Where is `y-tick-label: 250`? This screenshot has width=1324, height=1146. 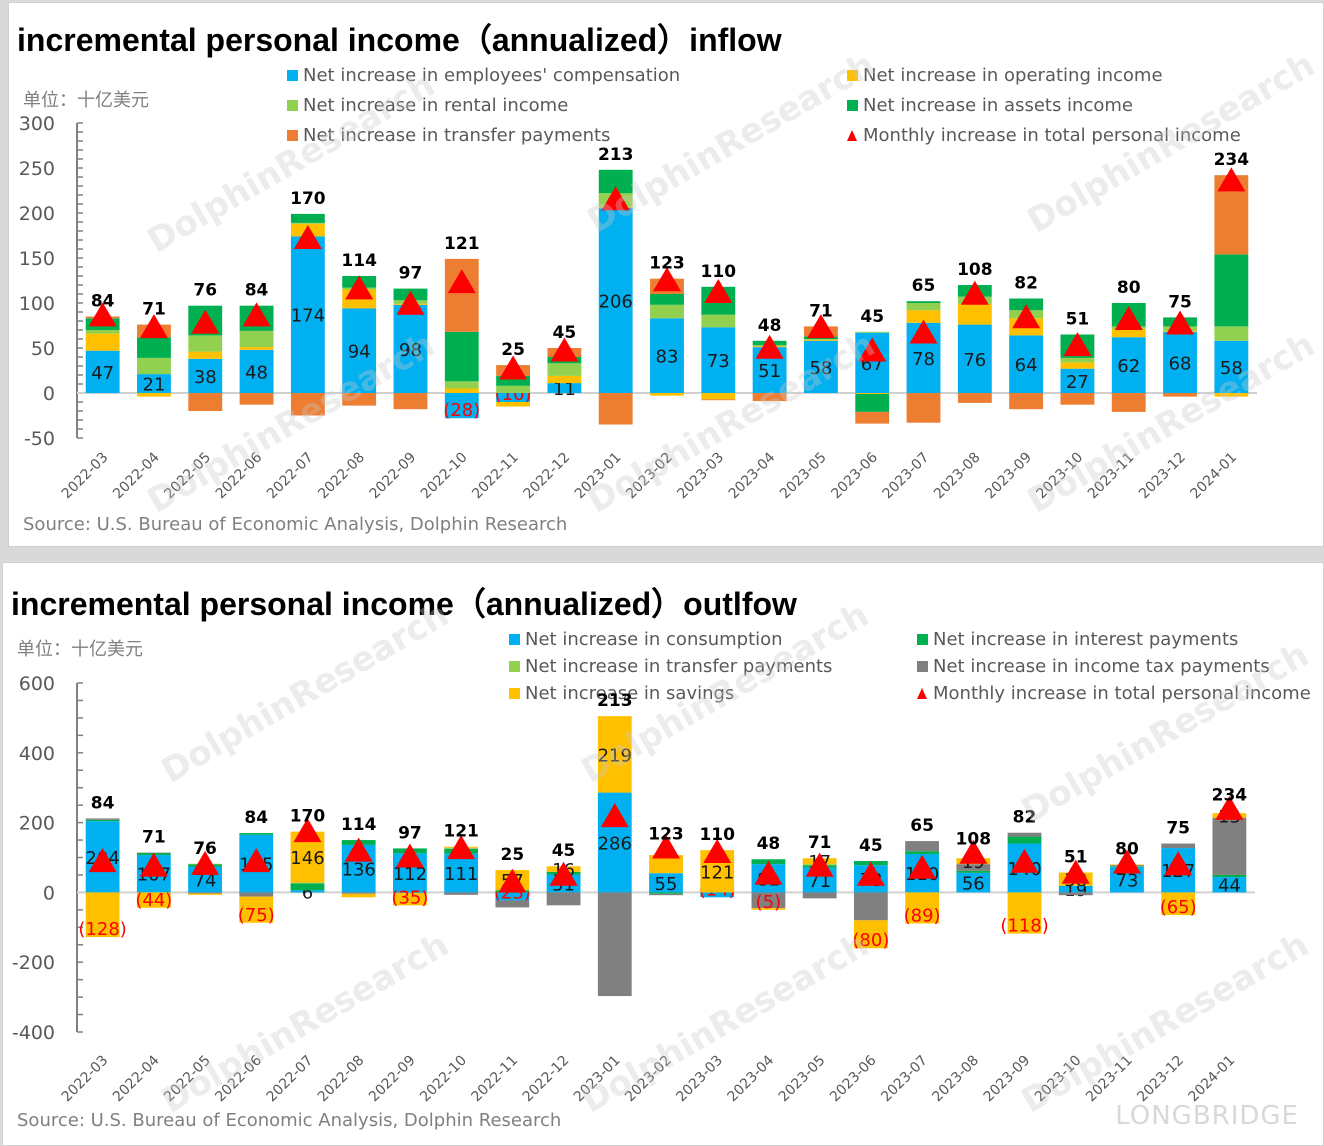 y-tick-label: 250 is located at coordinates (37, 169).